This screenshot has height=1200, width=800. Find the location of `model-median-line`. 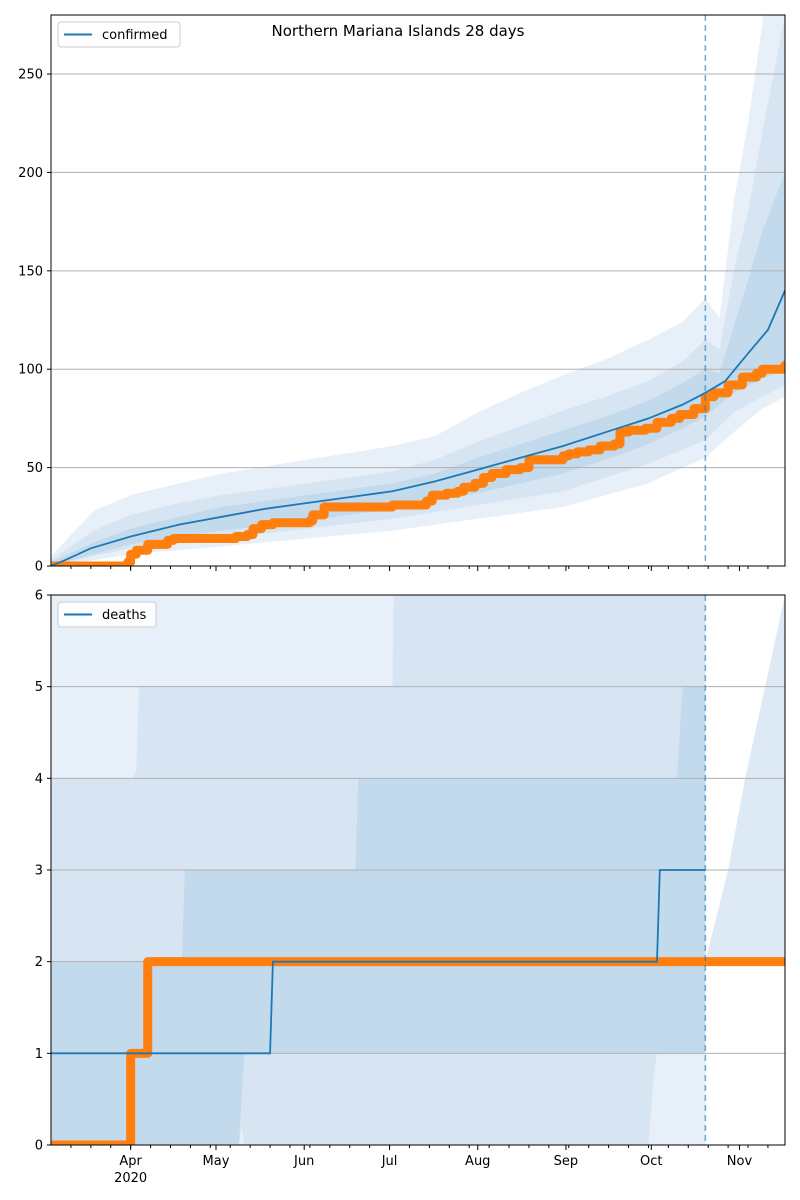

model-median-line is located at coordinates (378, 962).